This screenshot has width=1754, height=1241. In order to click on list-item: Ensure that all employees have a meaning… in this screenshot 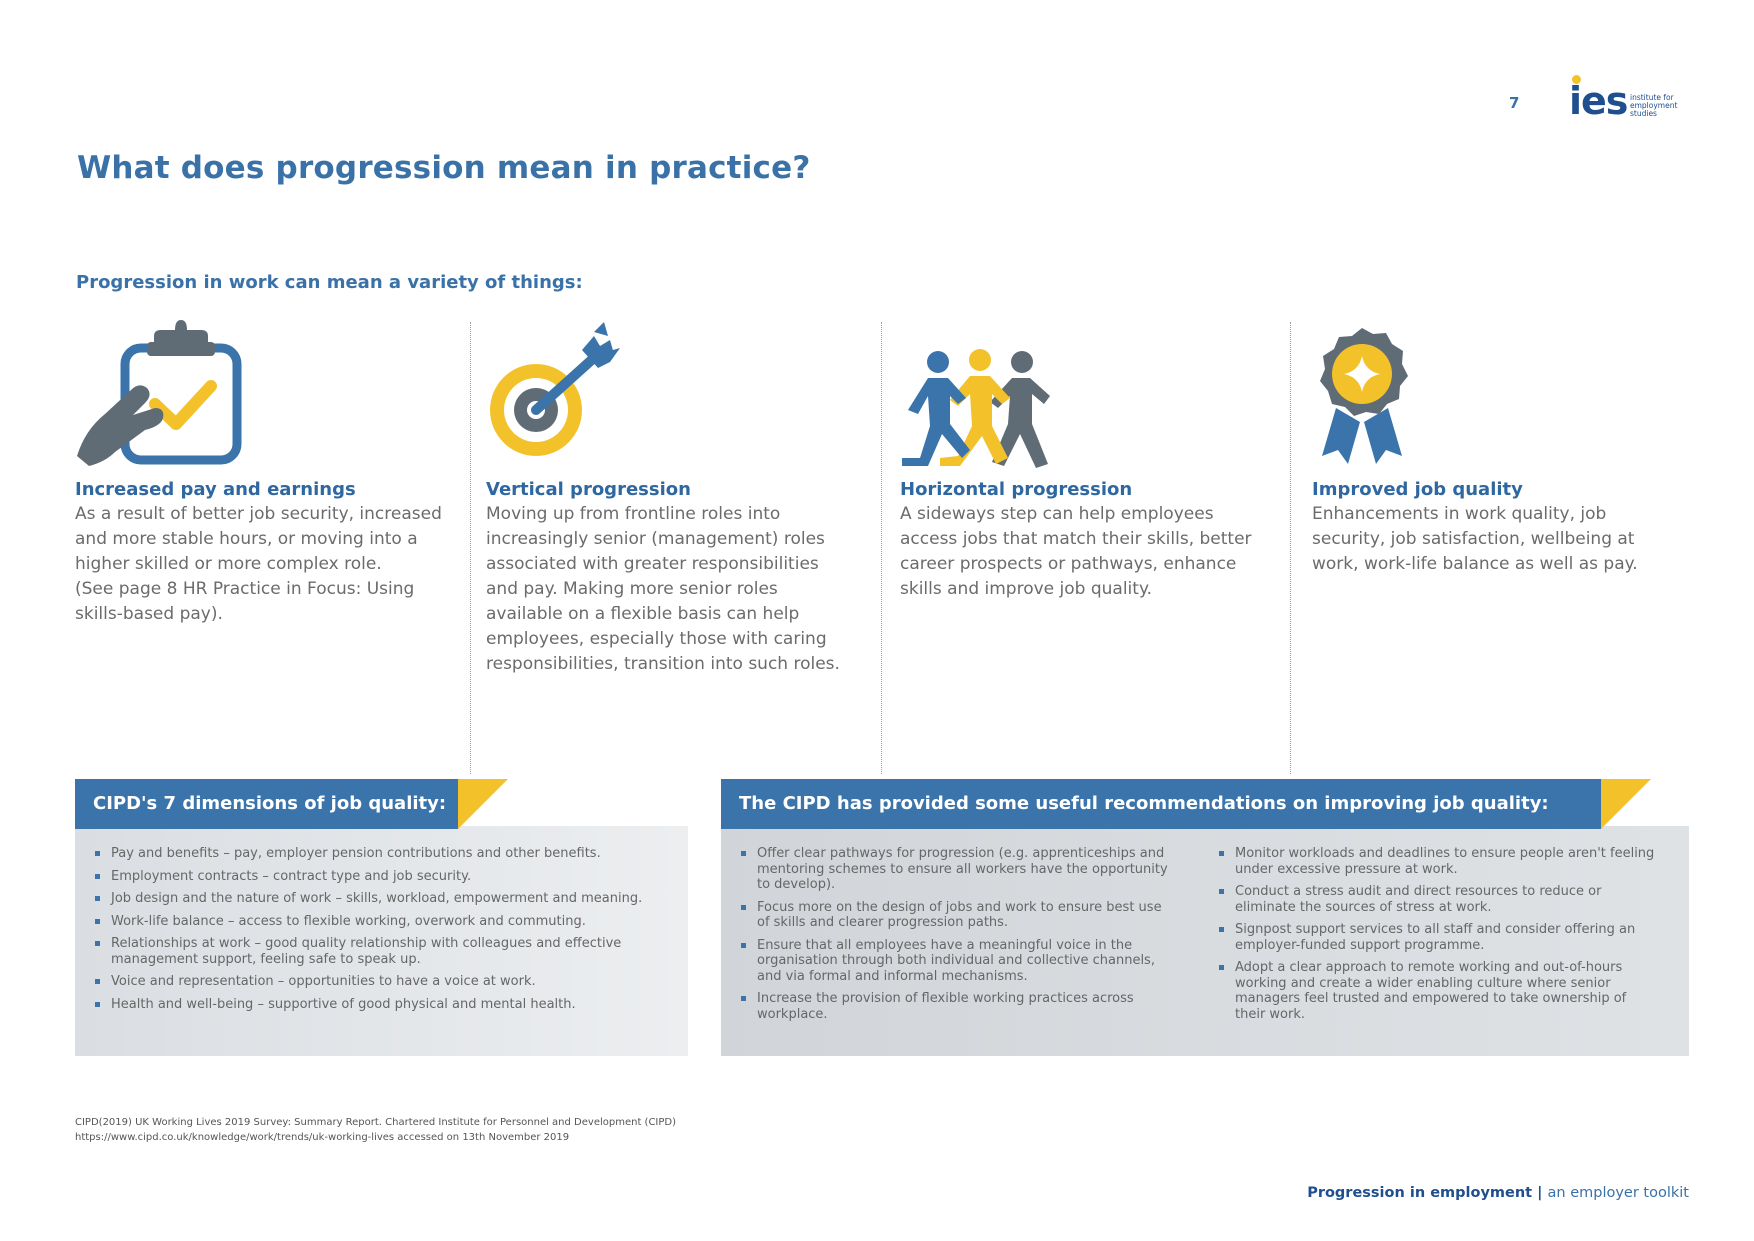, I will do `click(948, 961)`.